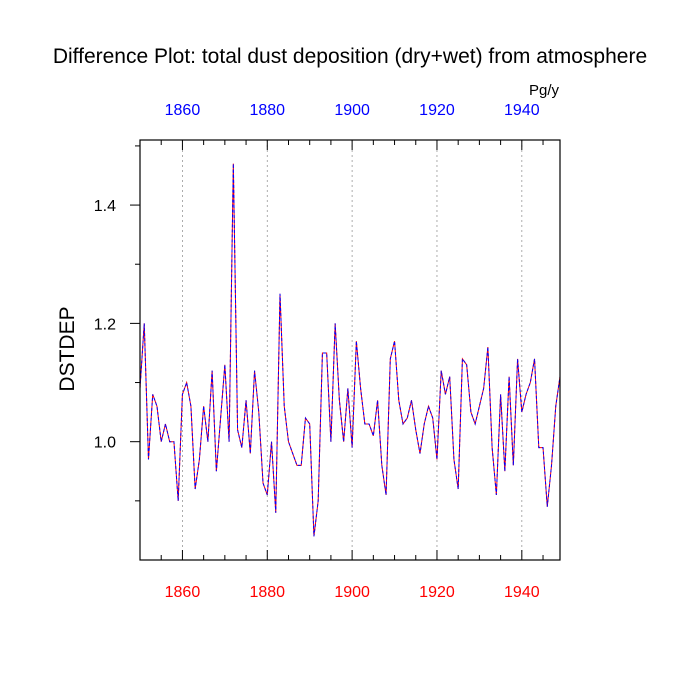  Describe the element at coordinates (437, 592) in the screenshot. I see `x-tick-label-bottom: 1920` at that location.